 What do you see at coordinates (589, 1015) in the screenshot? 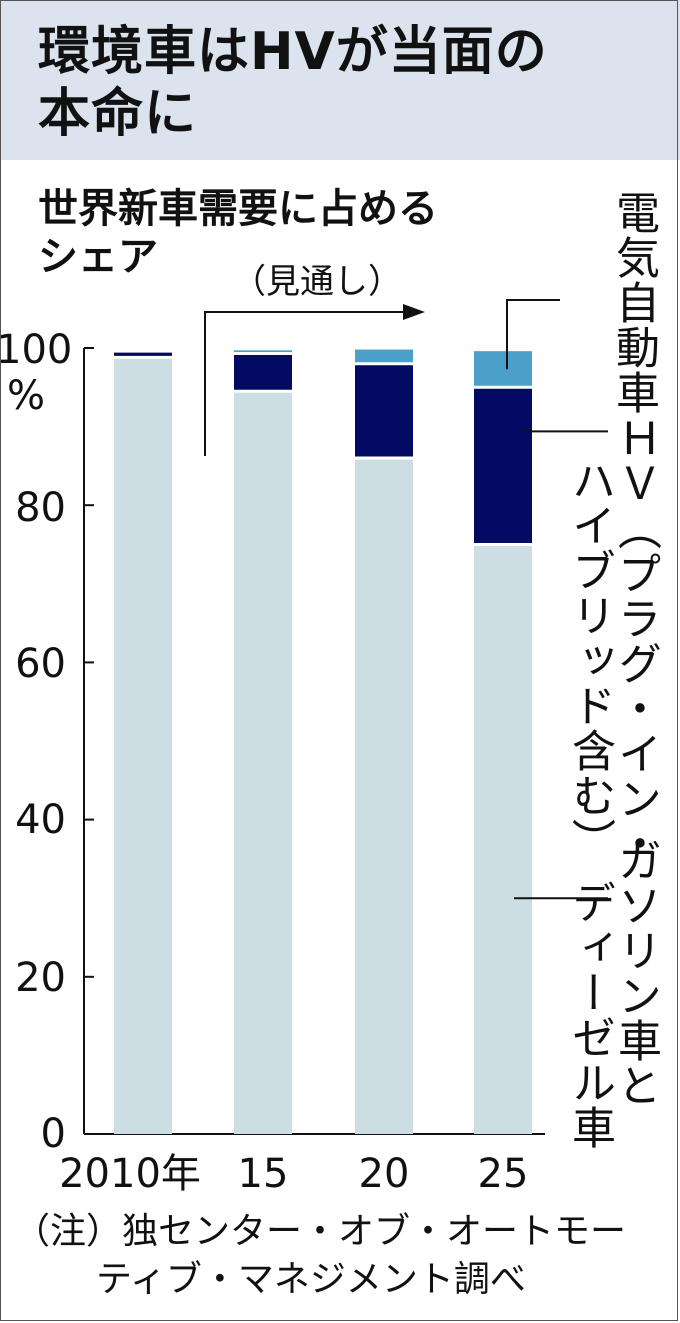
I see `legend-label-gas-line-2: ディーゼル車` at bounding box center [589, 1015].